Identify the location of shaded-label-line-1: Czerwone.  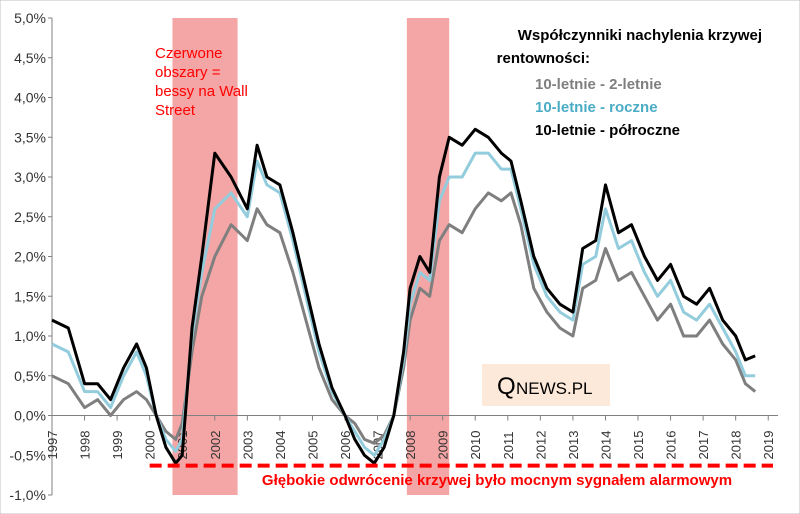
(189, 53).